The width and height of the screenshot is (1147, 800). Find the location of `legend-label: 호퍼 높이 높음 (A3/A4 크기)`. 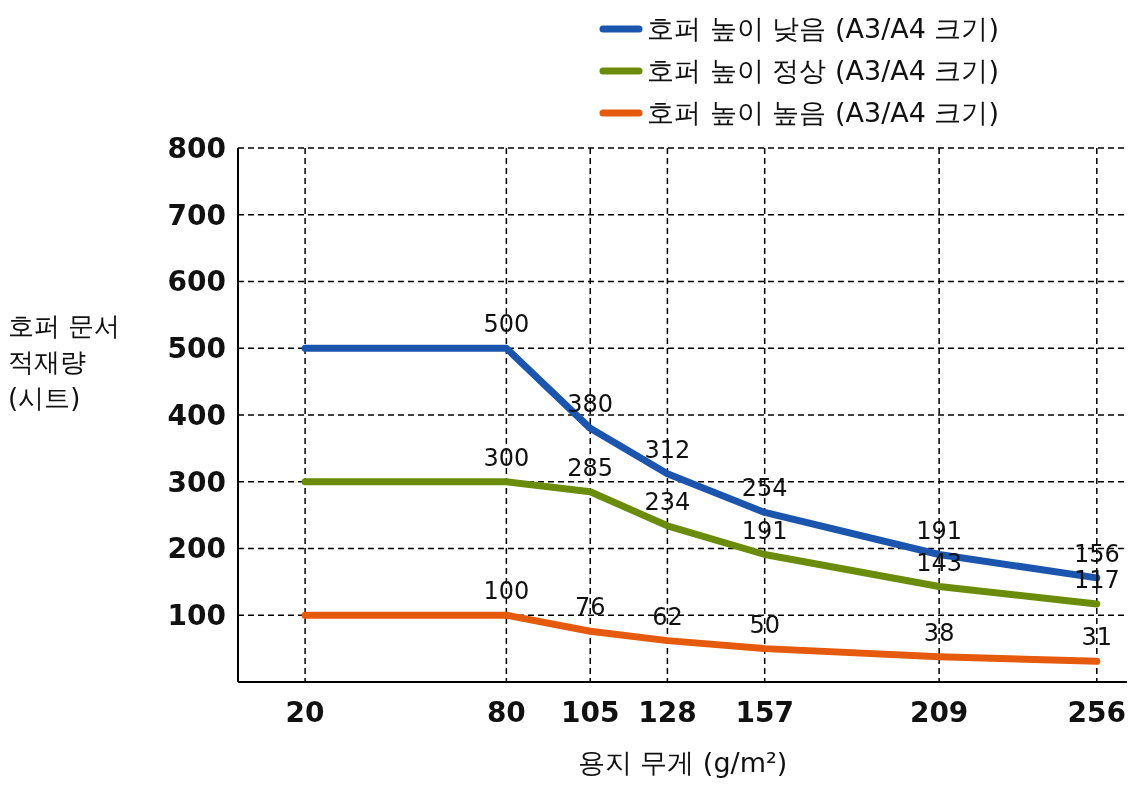

legend-label: 호퍼 높이 높음 (A3/A4 크기) is located at coordinates (823, 113).